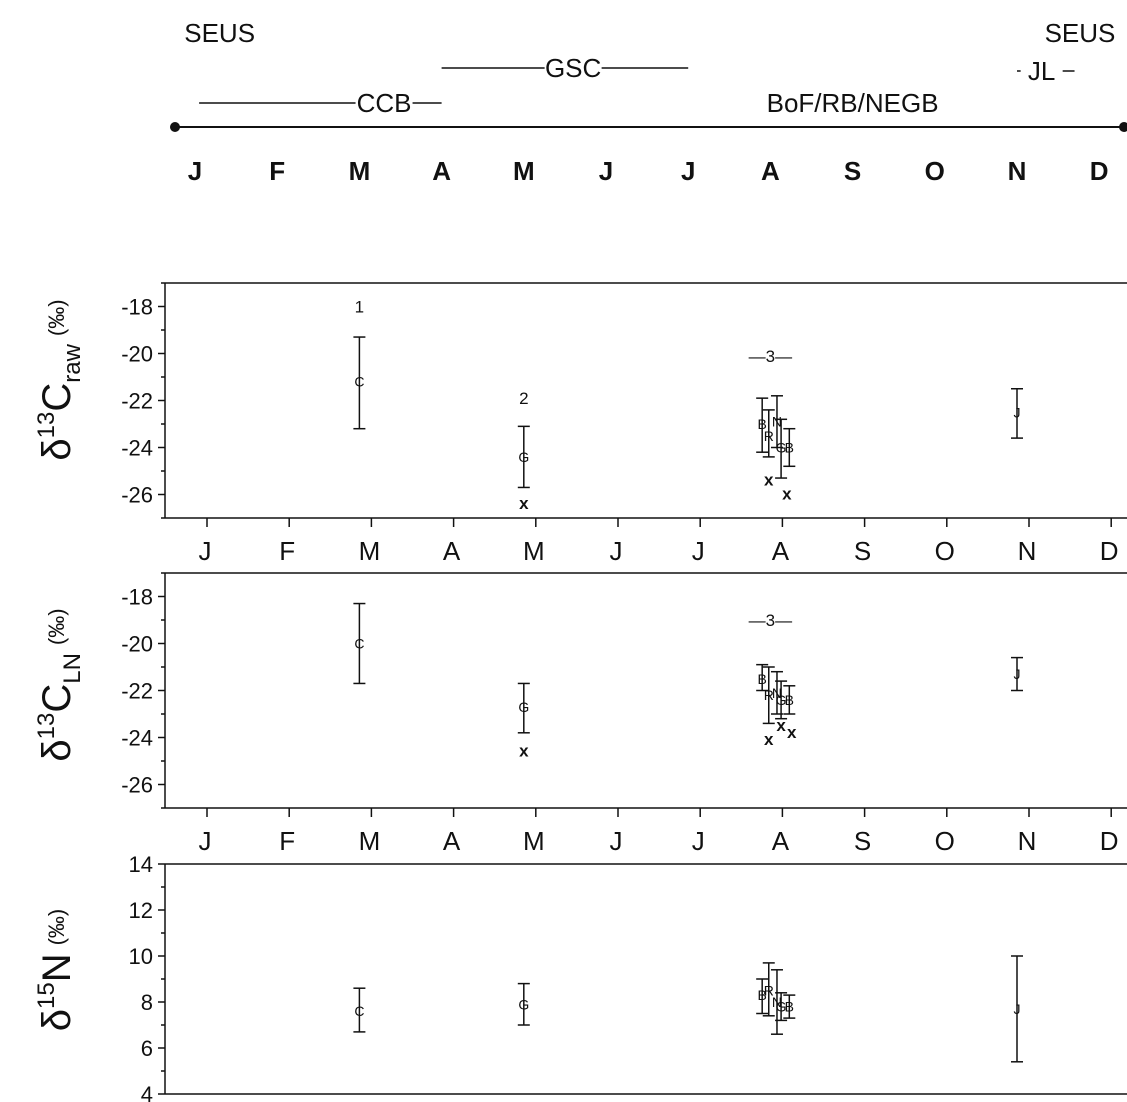 This screenshot has height=1102, width=1127. What do you see at coordinates (141, 910) in the screenshot?
I see `y-tick-label: 12` at bounding box center [141, 910].